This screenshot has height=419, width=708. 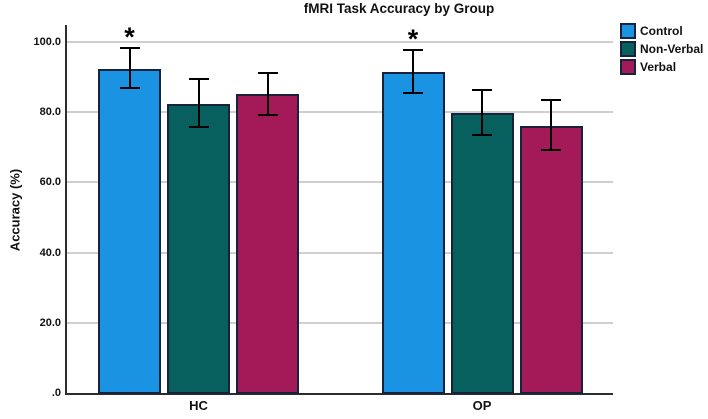 What do you see at coordinates (50, 252) in the screenshot?
I see `ytick-label-40-0: 40.0` at bounding box center [50, 252].